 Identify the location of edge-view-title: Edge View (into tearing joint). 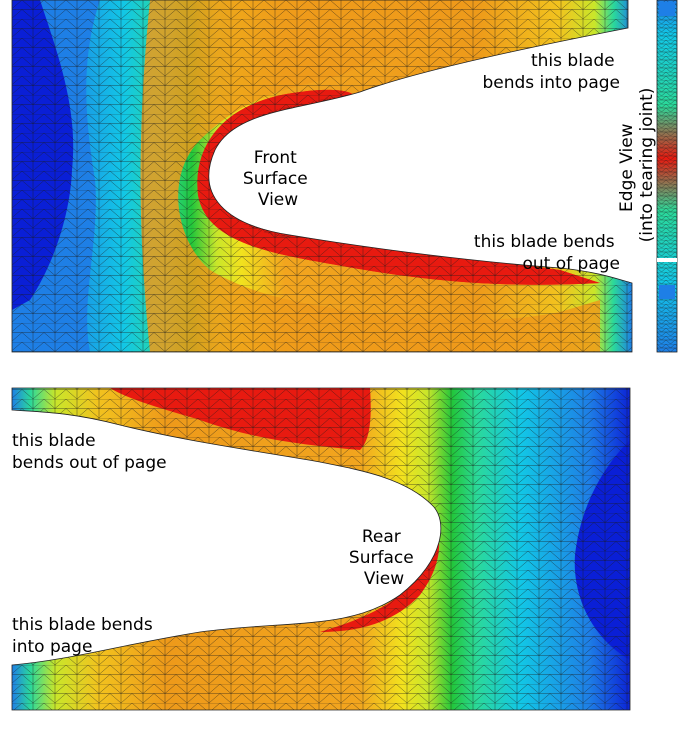
(637, 165).